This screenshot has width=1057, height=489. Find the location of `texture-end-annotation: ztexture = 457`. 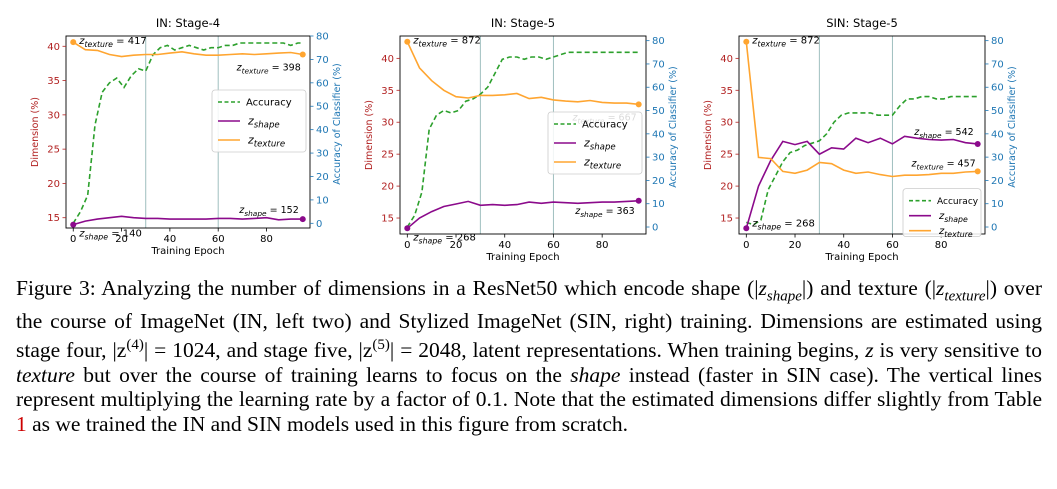

texture-end-annotation: ztexture = 457 is located at coordinates (943, 164).